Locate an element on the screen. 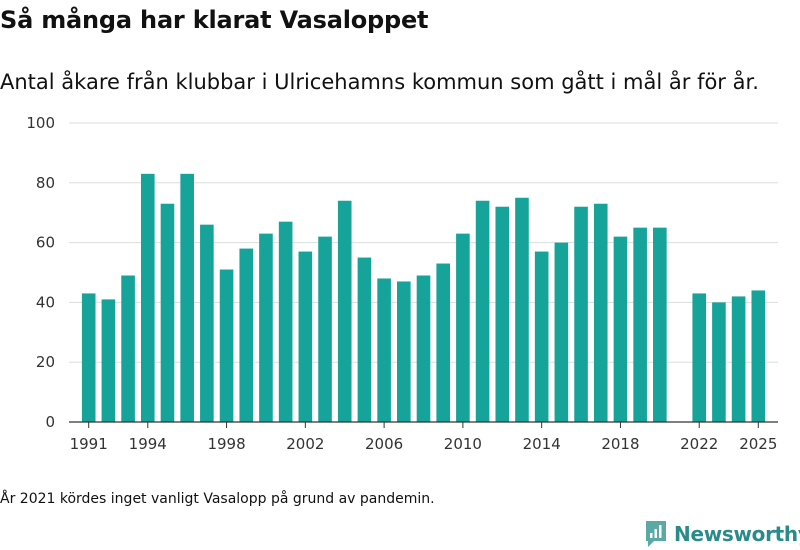 Image resolution: width=800 pixels, height=550 pixels. chart-title: Så många har klarat Vasaloppet is located at coordinates (214, 20).